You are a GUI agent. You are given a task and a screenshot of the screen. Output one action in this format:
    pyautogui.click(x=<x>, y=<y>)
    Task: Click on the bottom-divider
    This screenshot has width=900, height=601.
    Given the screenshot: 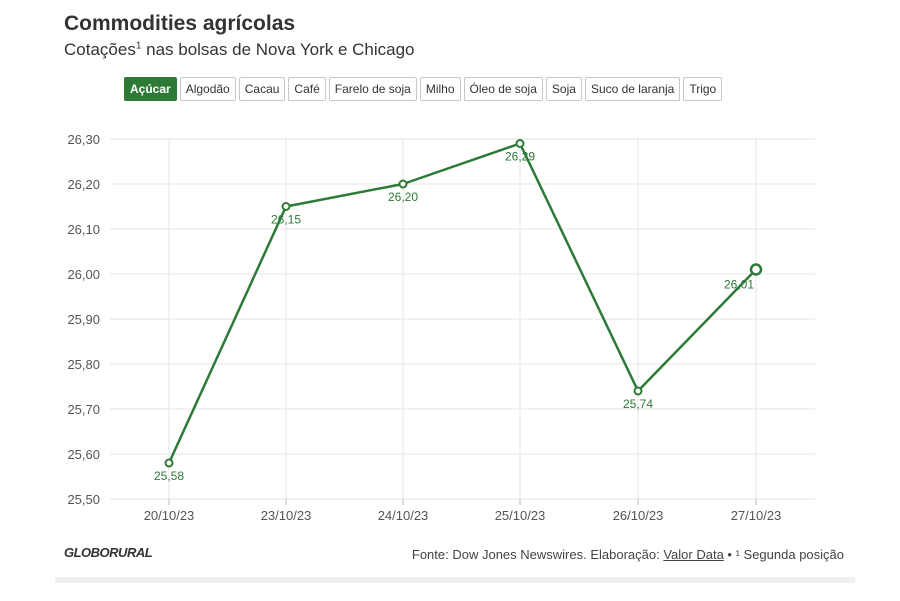 What is the action you would take?
    pyautogui.click(x=455, y=580)
    